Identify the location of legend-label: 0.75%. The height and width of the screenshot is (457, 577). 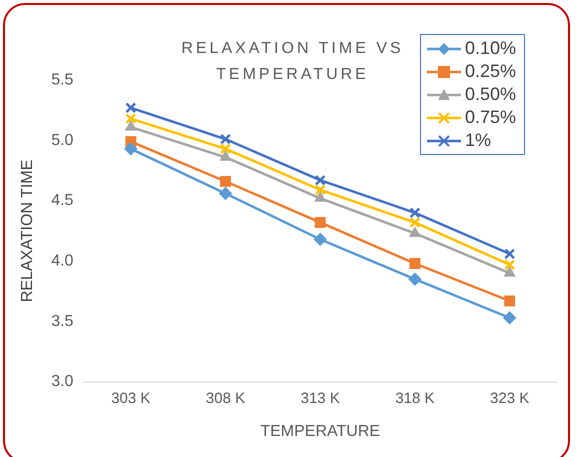
(490, 117).